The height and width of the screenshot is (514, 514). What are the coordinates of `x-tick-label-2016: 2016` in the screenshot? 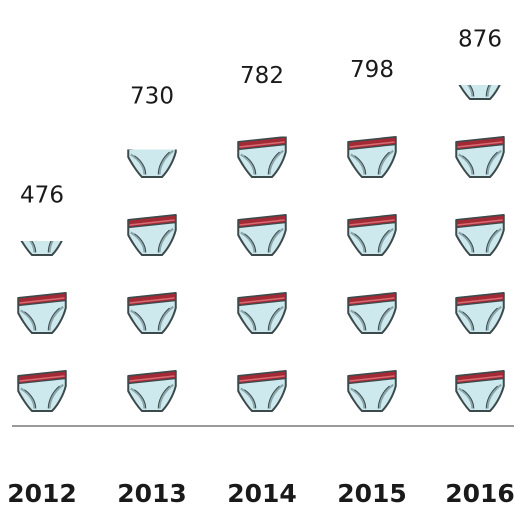 It's located at (479, 493).